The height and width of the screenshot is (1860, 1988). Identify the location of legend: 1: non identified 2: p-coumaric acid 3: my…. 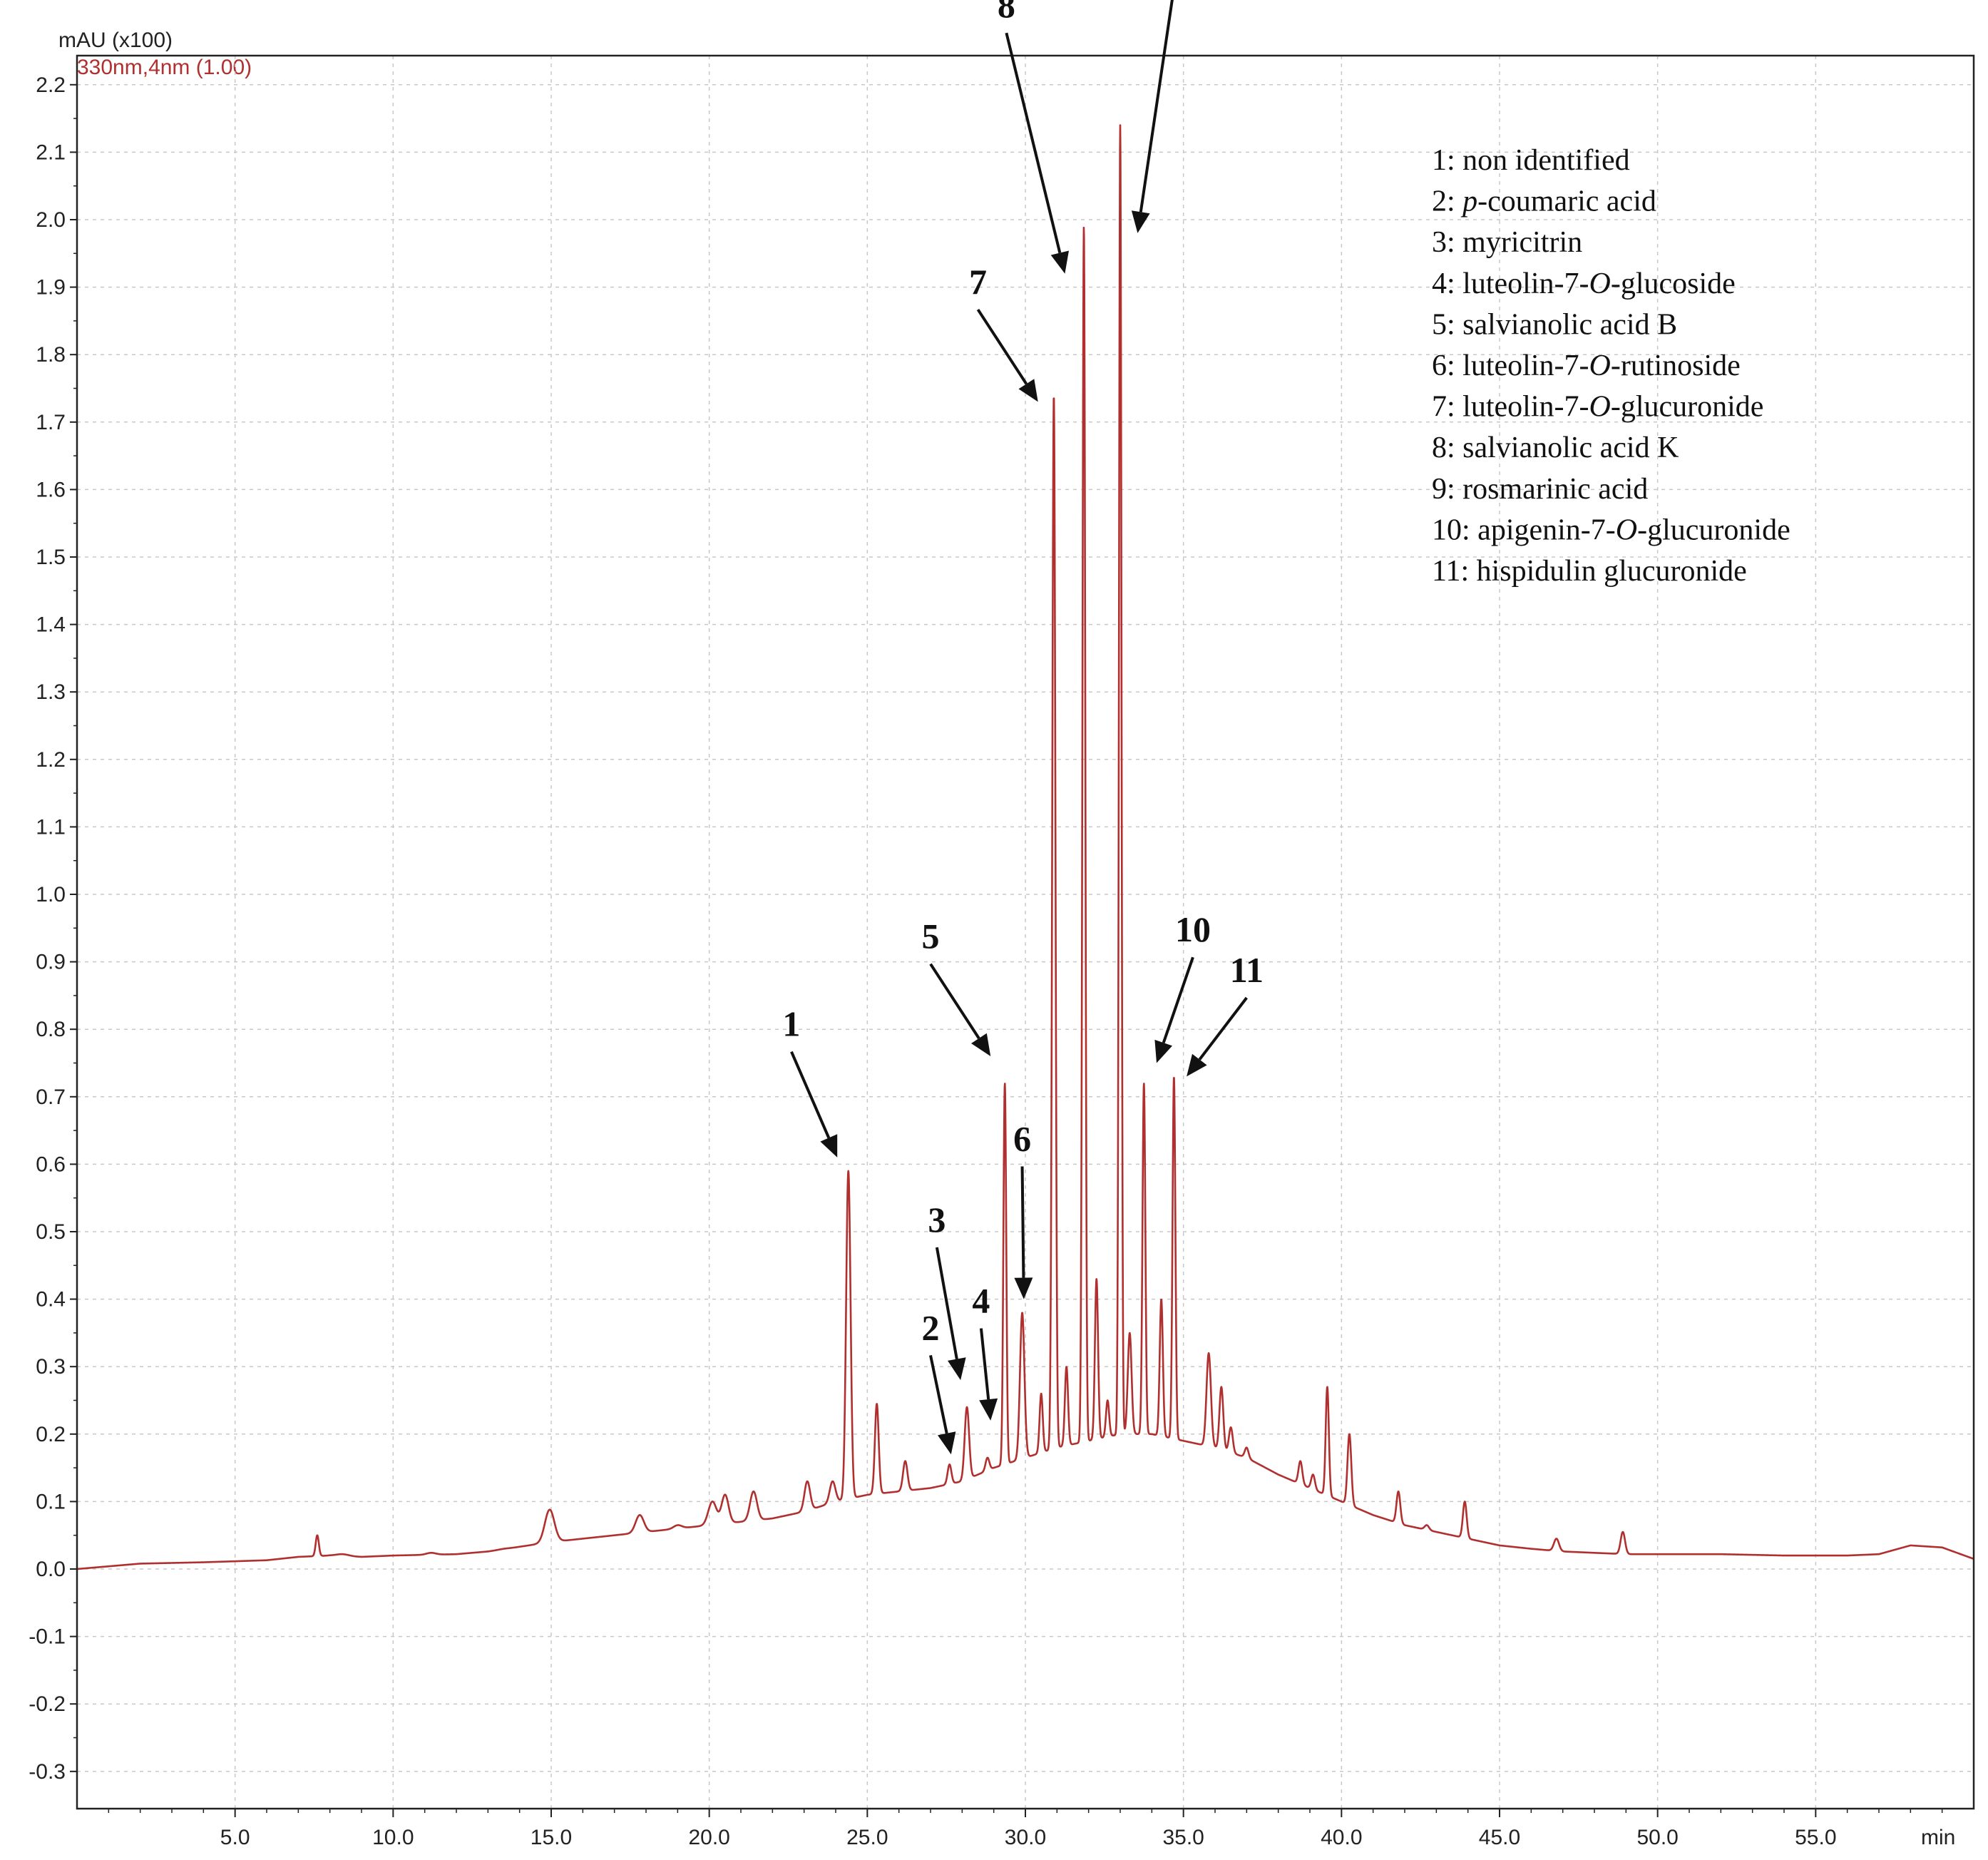
(1611, 366).